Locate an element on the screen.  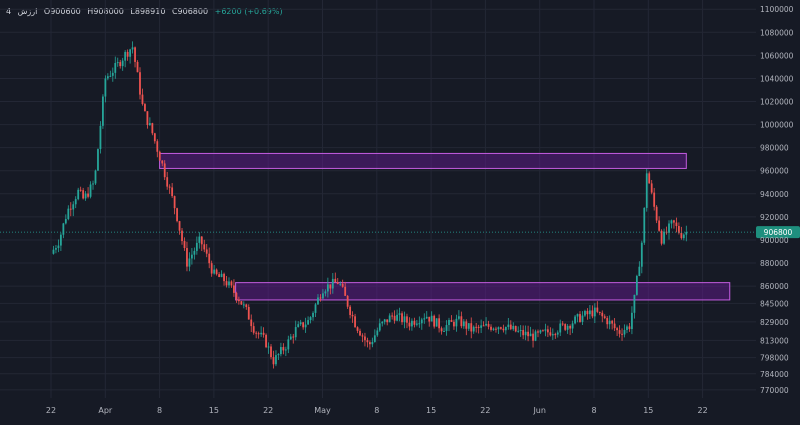
y-tick-label: 980000 is located at coordinates (774, 148).